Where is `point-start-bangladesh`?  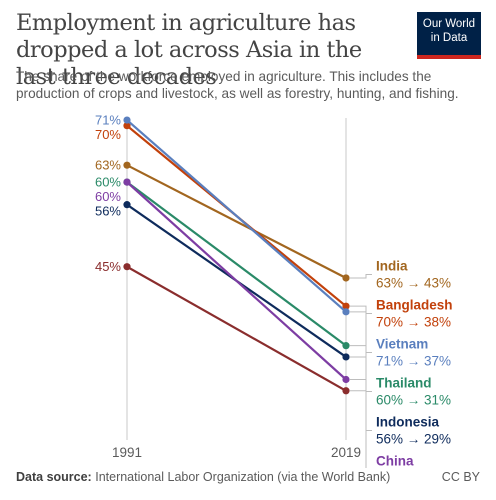
point-start-bangladesh is located at coordinates (127, 126).